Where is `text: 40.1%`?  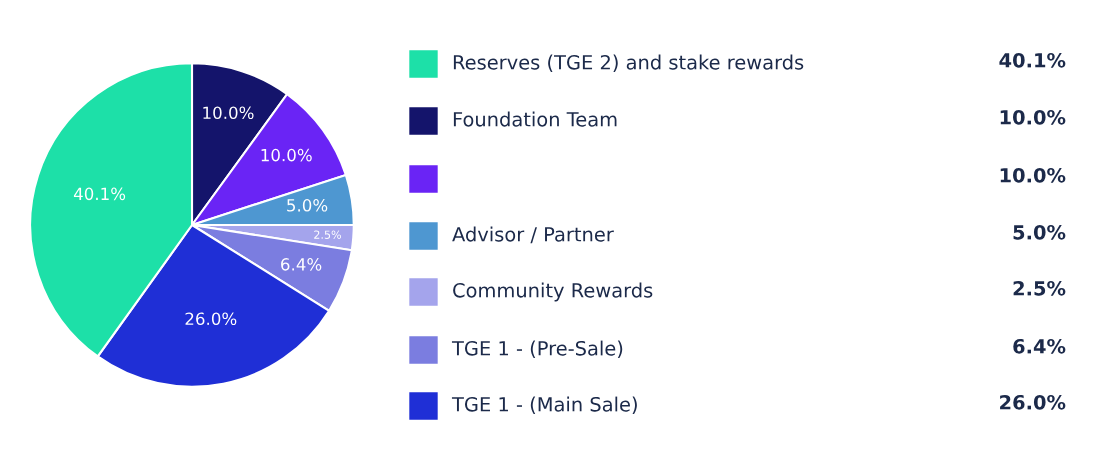
text: 40.1% is located at coordinates (1032, 60).